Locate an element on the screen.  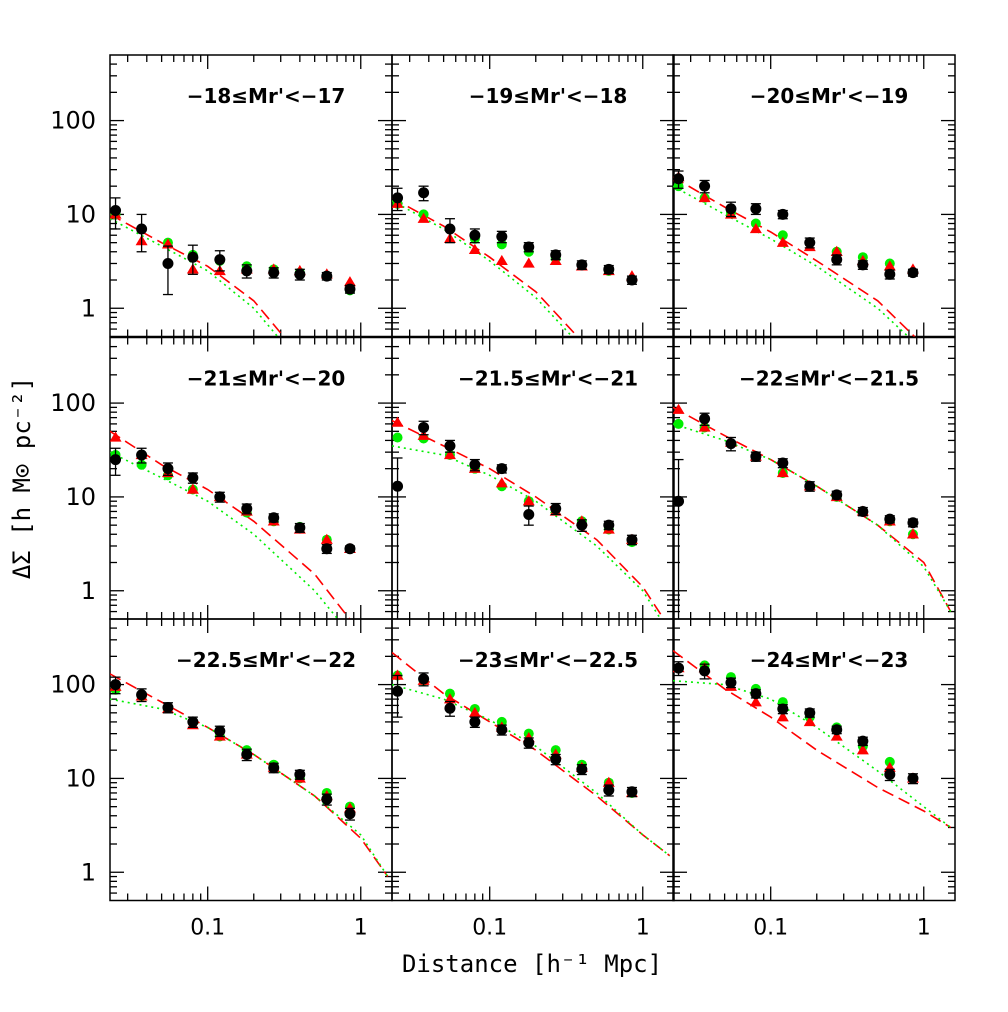
y-tick-label: 100 is located at coordinates (73, 121).